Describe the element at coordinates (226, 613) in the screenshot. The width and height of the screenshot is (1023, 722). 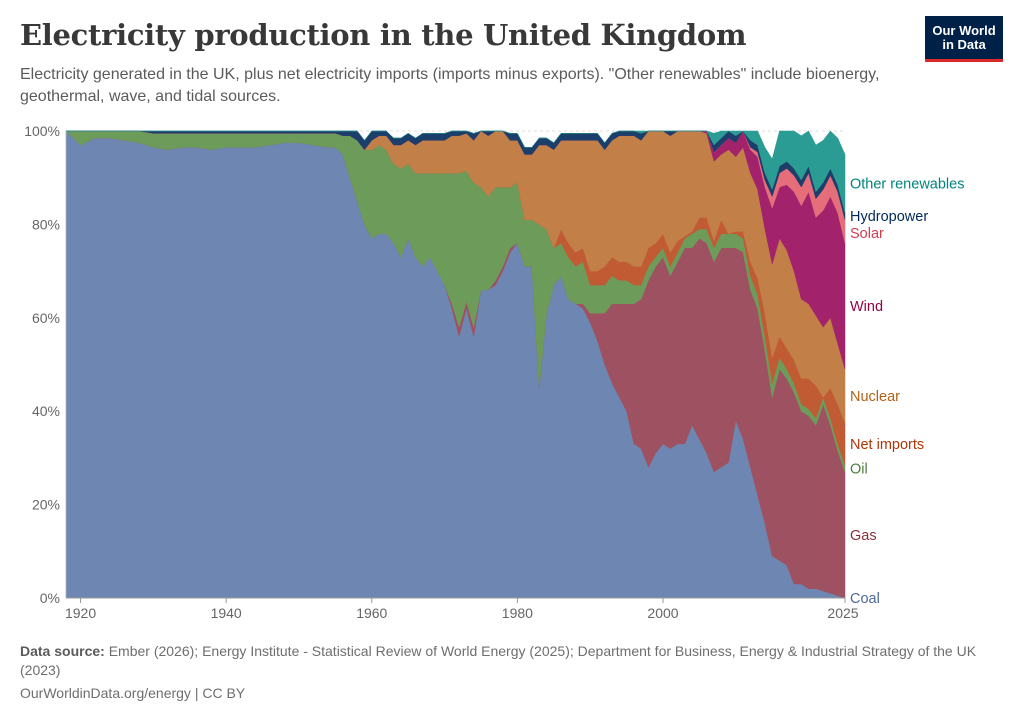
I see `x-tick-label-1940: 1940` at that location.